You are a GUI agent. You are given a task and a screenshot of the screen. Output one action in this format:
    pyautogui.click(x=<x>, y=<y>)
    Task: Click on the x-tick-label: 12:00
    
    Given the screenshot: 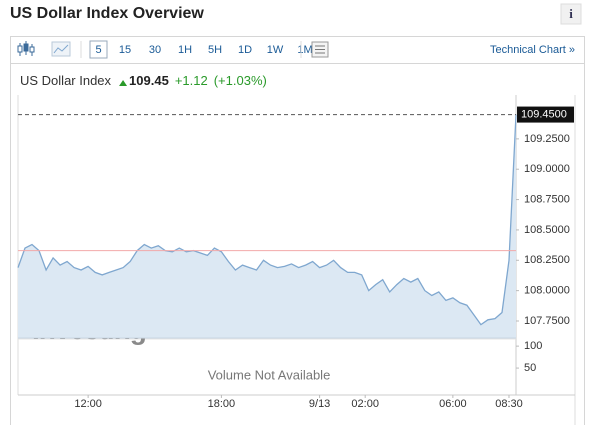 What is the action you would take?
    pyautogui.click(x=88, y=404)
    